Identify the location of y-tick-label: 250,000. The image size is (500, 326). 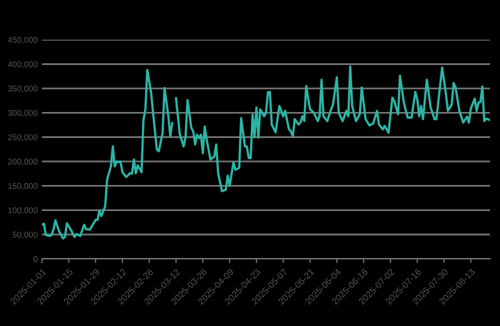
(23, 138).